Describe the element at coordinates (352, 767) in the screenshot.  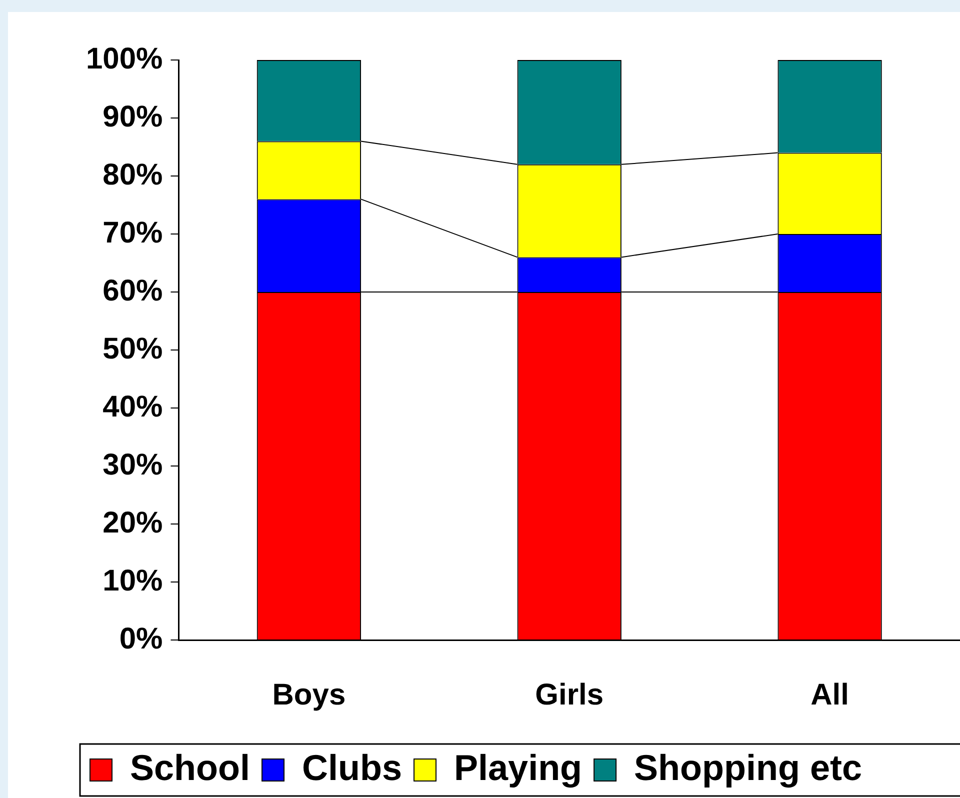
I see `legend-label: Clubs` at that location.